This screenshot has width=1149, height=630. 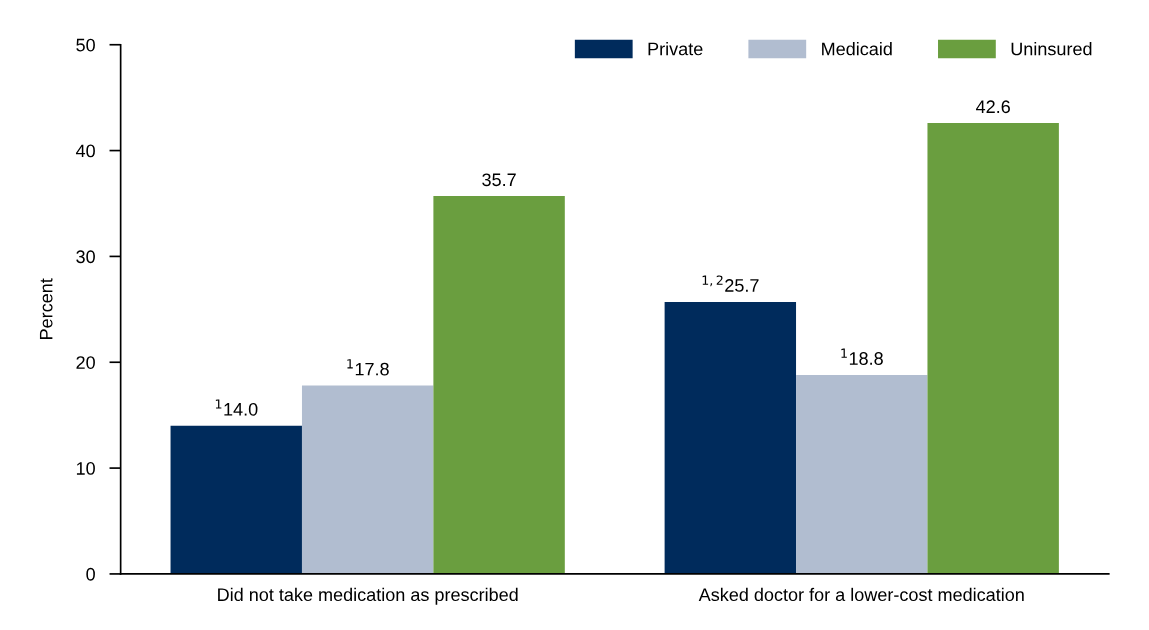 What do you see at coordinates (993, 107) in the screenshot?
I see `data-label: 42.6` at bounding box center [993, 107].